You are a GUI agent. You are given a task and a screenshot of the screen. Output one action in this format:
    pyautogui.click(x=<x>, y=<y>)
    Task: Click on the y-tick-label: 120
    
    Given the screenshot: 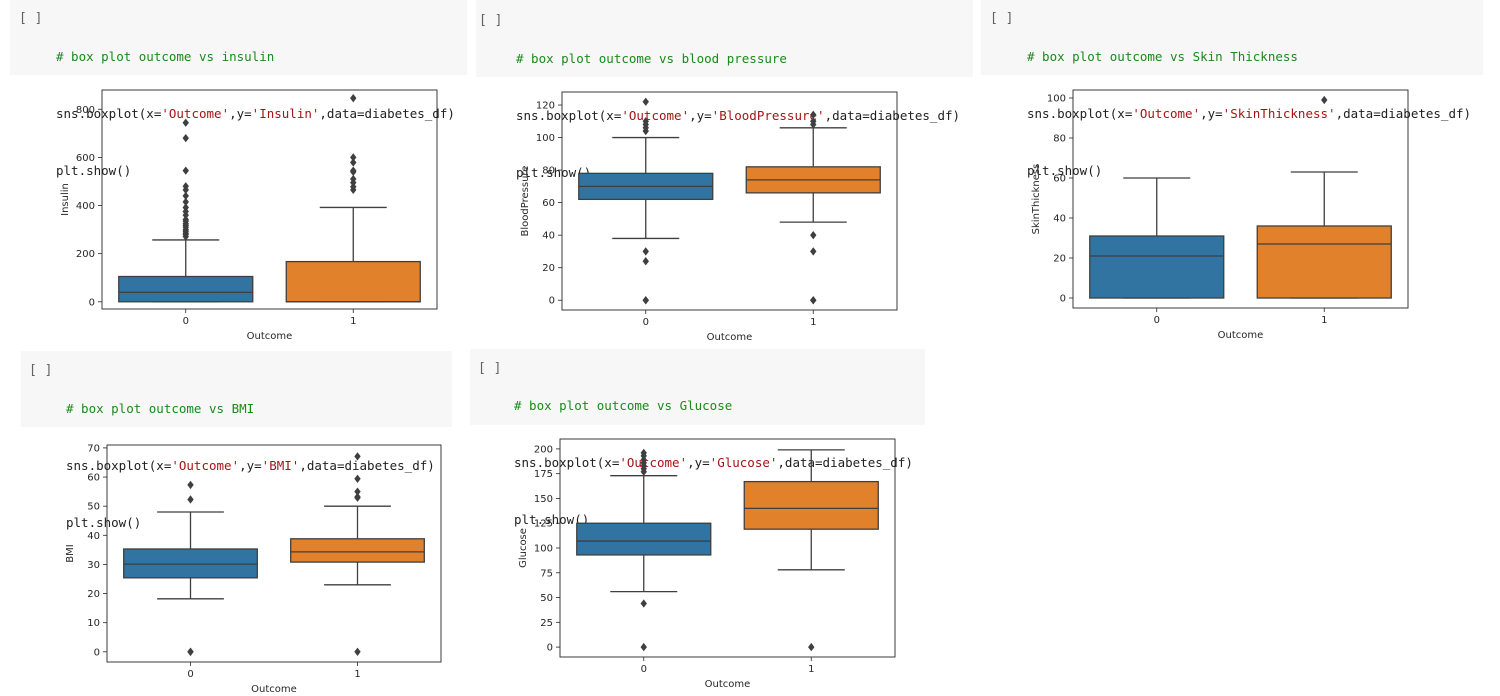 What is the action you would take?
    pyautogui.click(x=545, y=106)
    